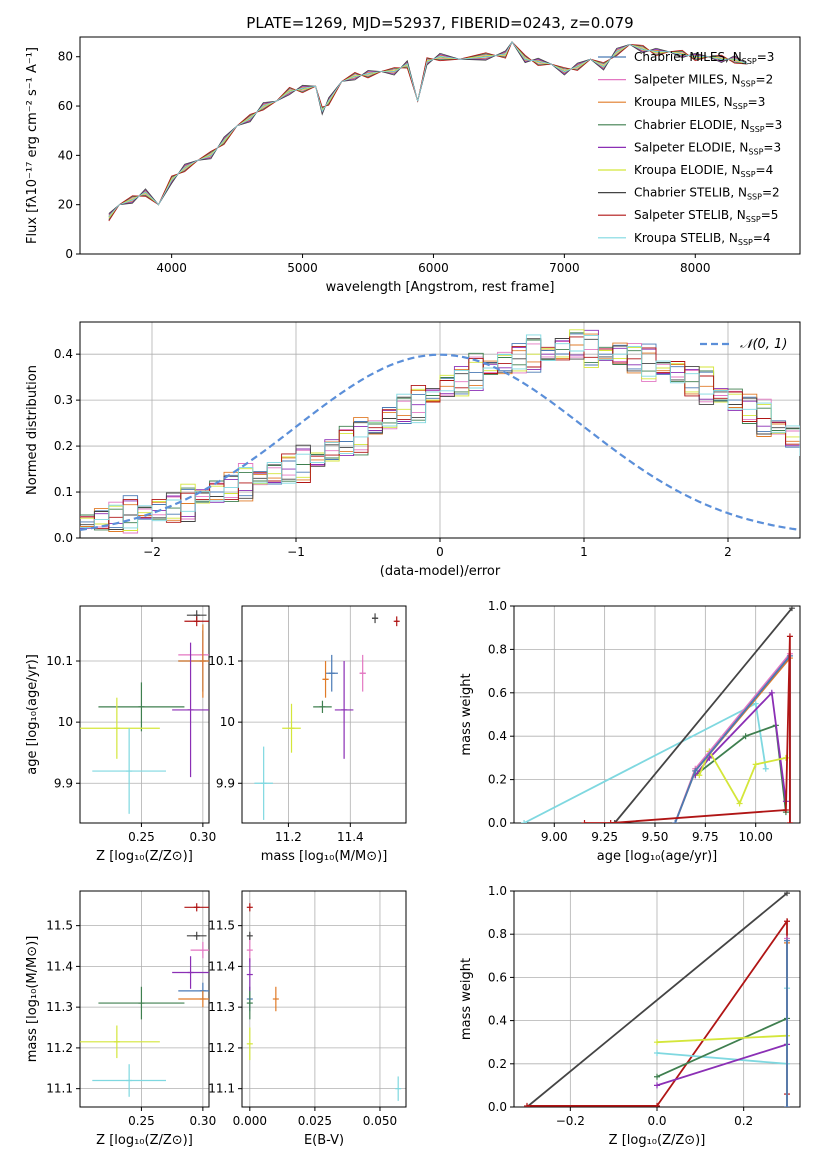 The height and width of the screenshot is (1170, 819). Describe the element at coordinates (762, 238) in the screenshot. I see `legend-suffix: =4` at that location.